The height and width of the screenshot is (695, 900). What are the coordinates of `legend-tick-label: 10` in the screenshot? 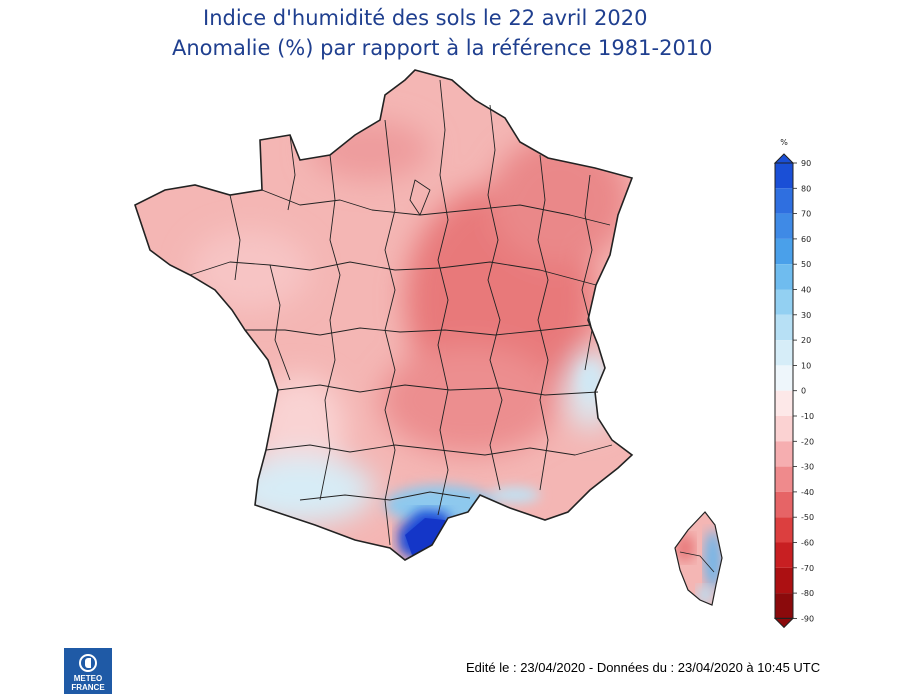 It's located at (806, 365).